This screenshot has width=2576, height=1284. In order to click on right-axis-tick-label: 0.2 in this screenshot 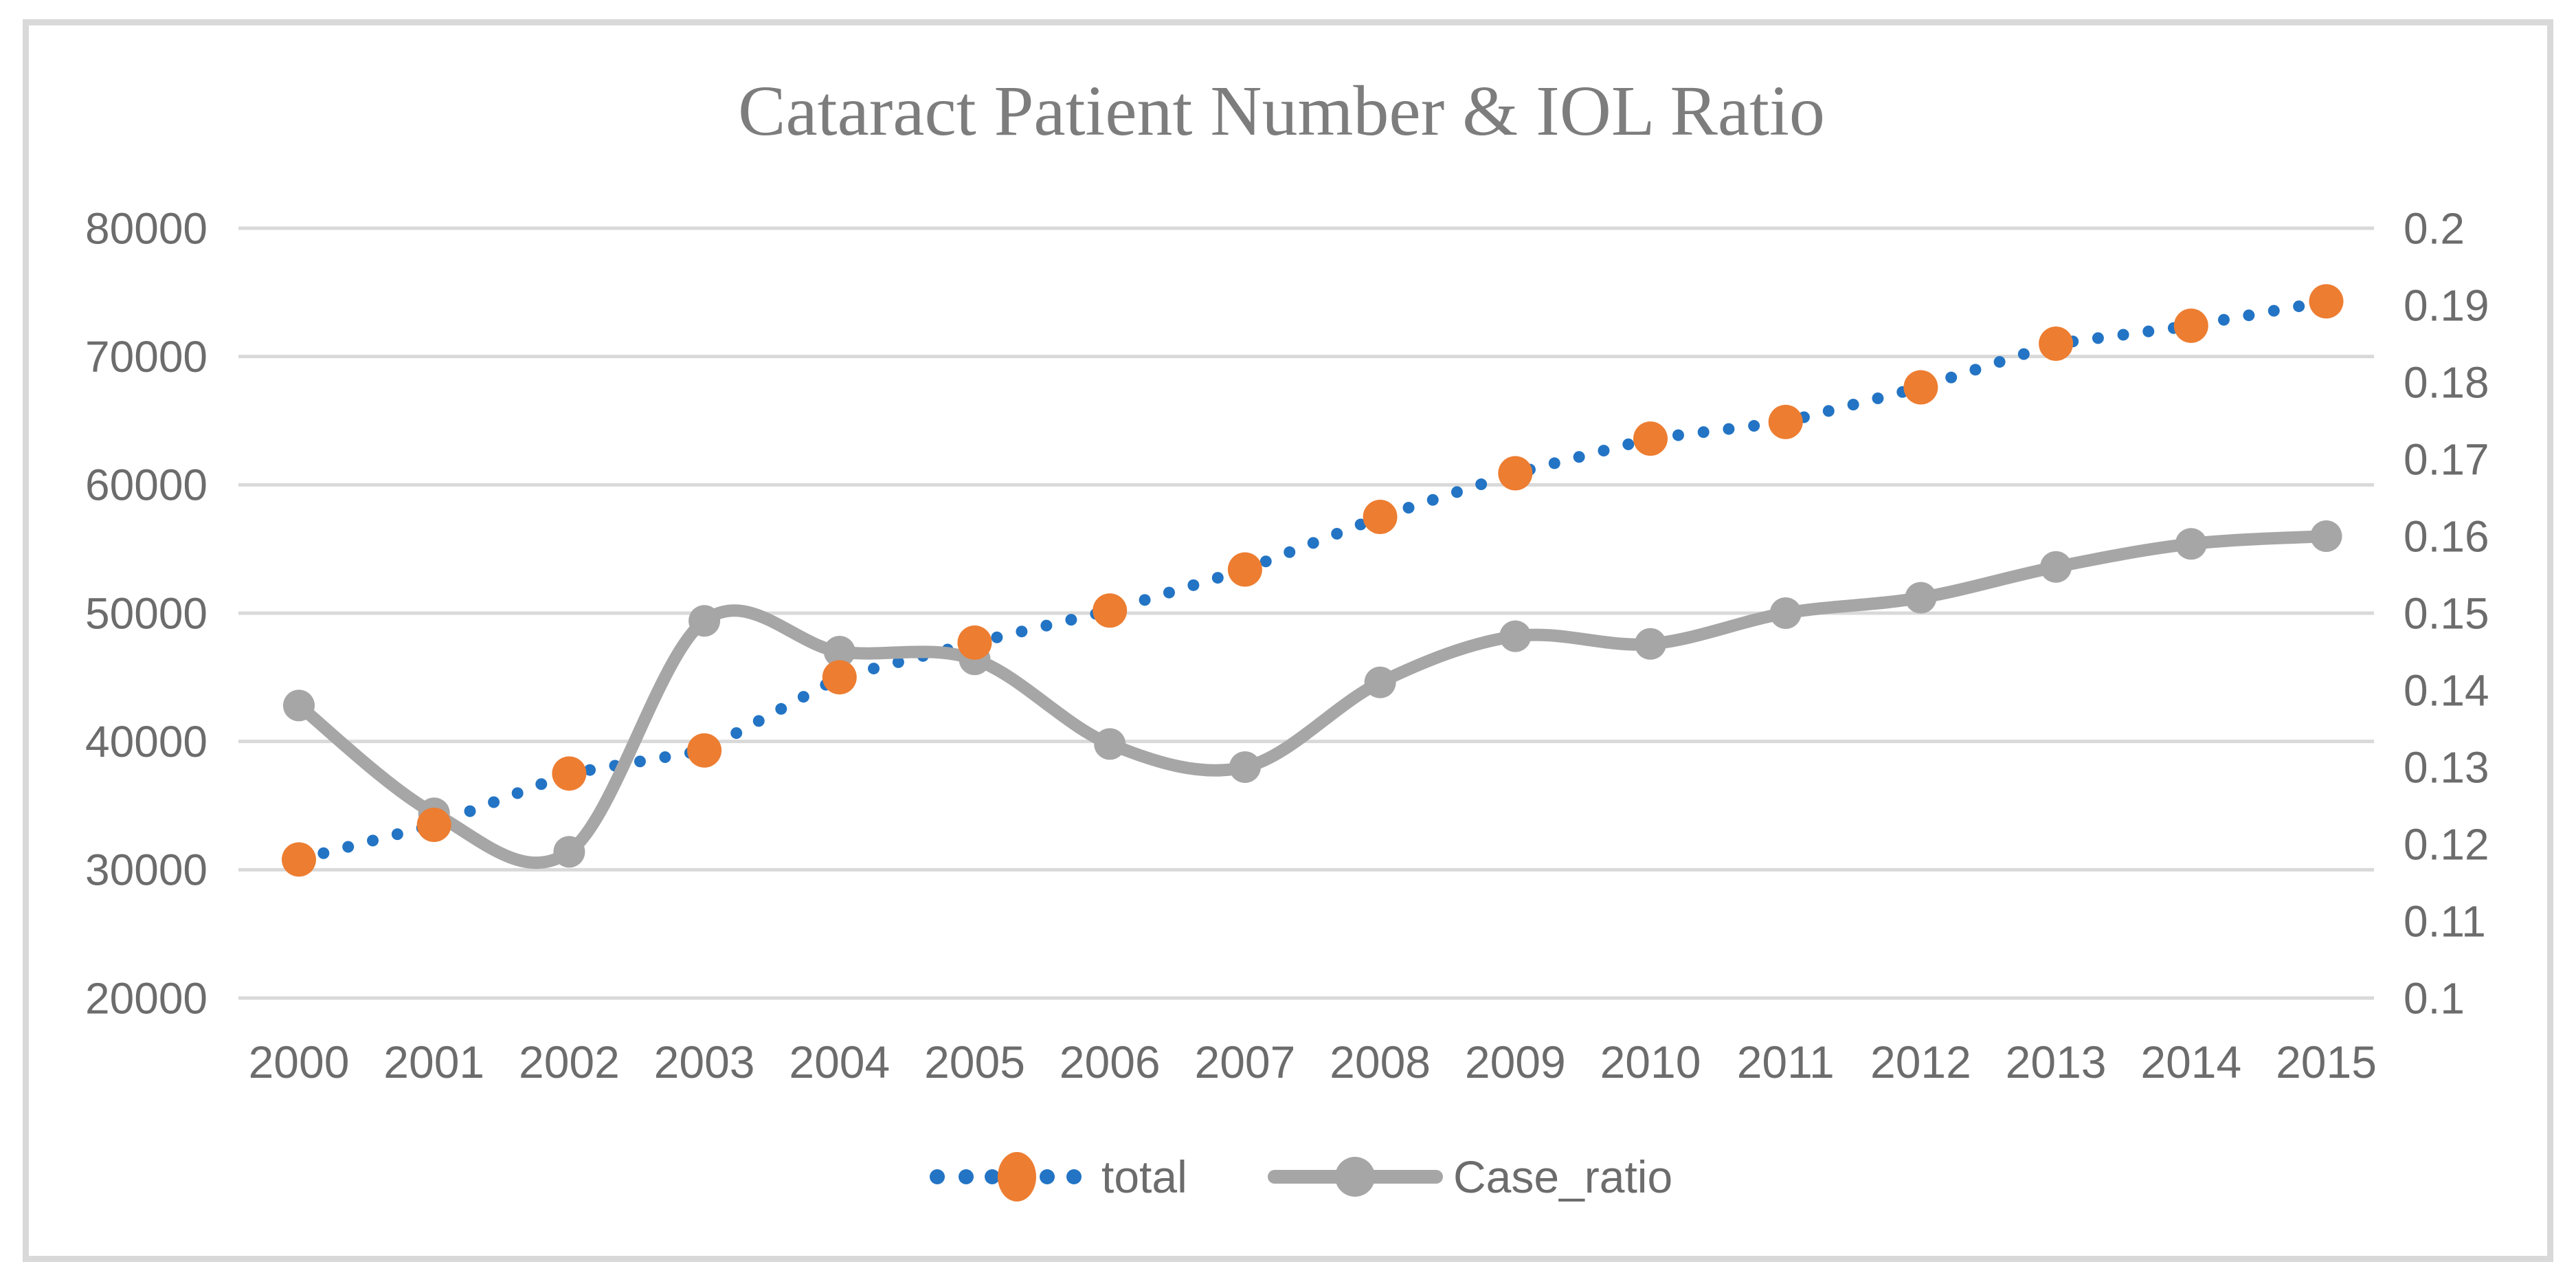, I will do `click(2434, 228)`.